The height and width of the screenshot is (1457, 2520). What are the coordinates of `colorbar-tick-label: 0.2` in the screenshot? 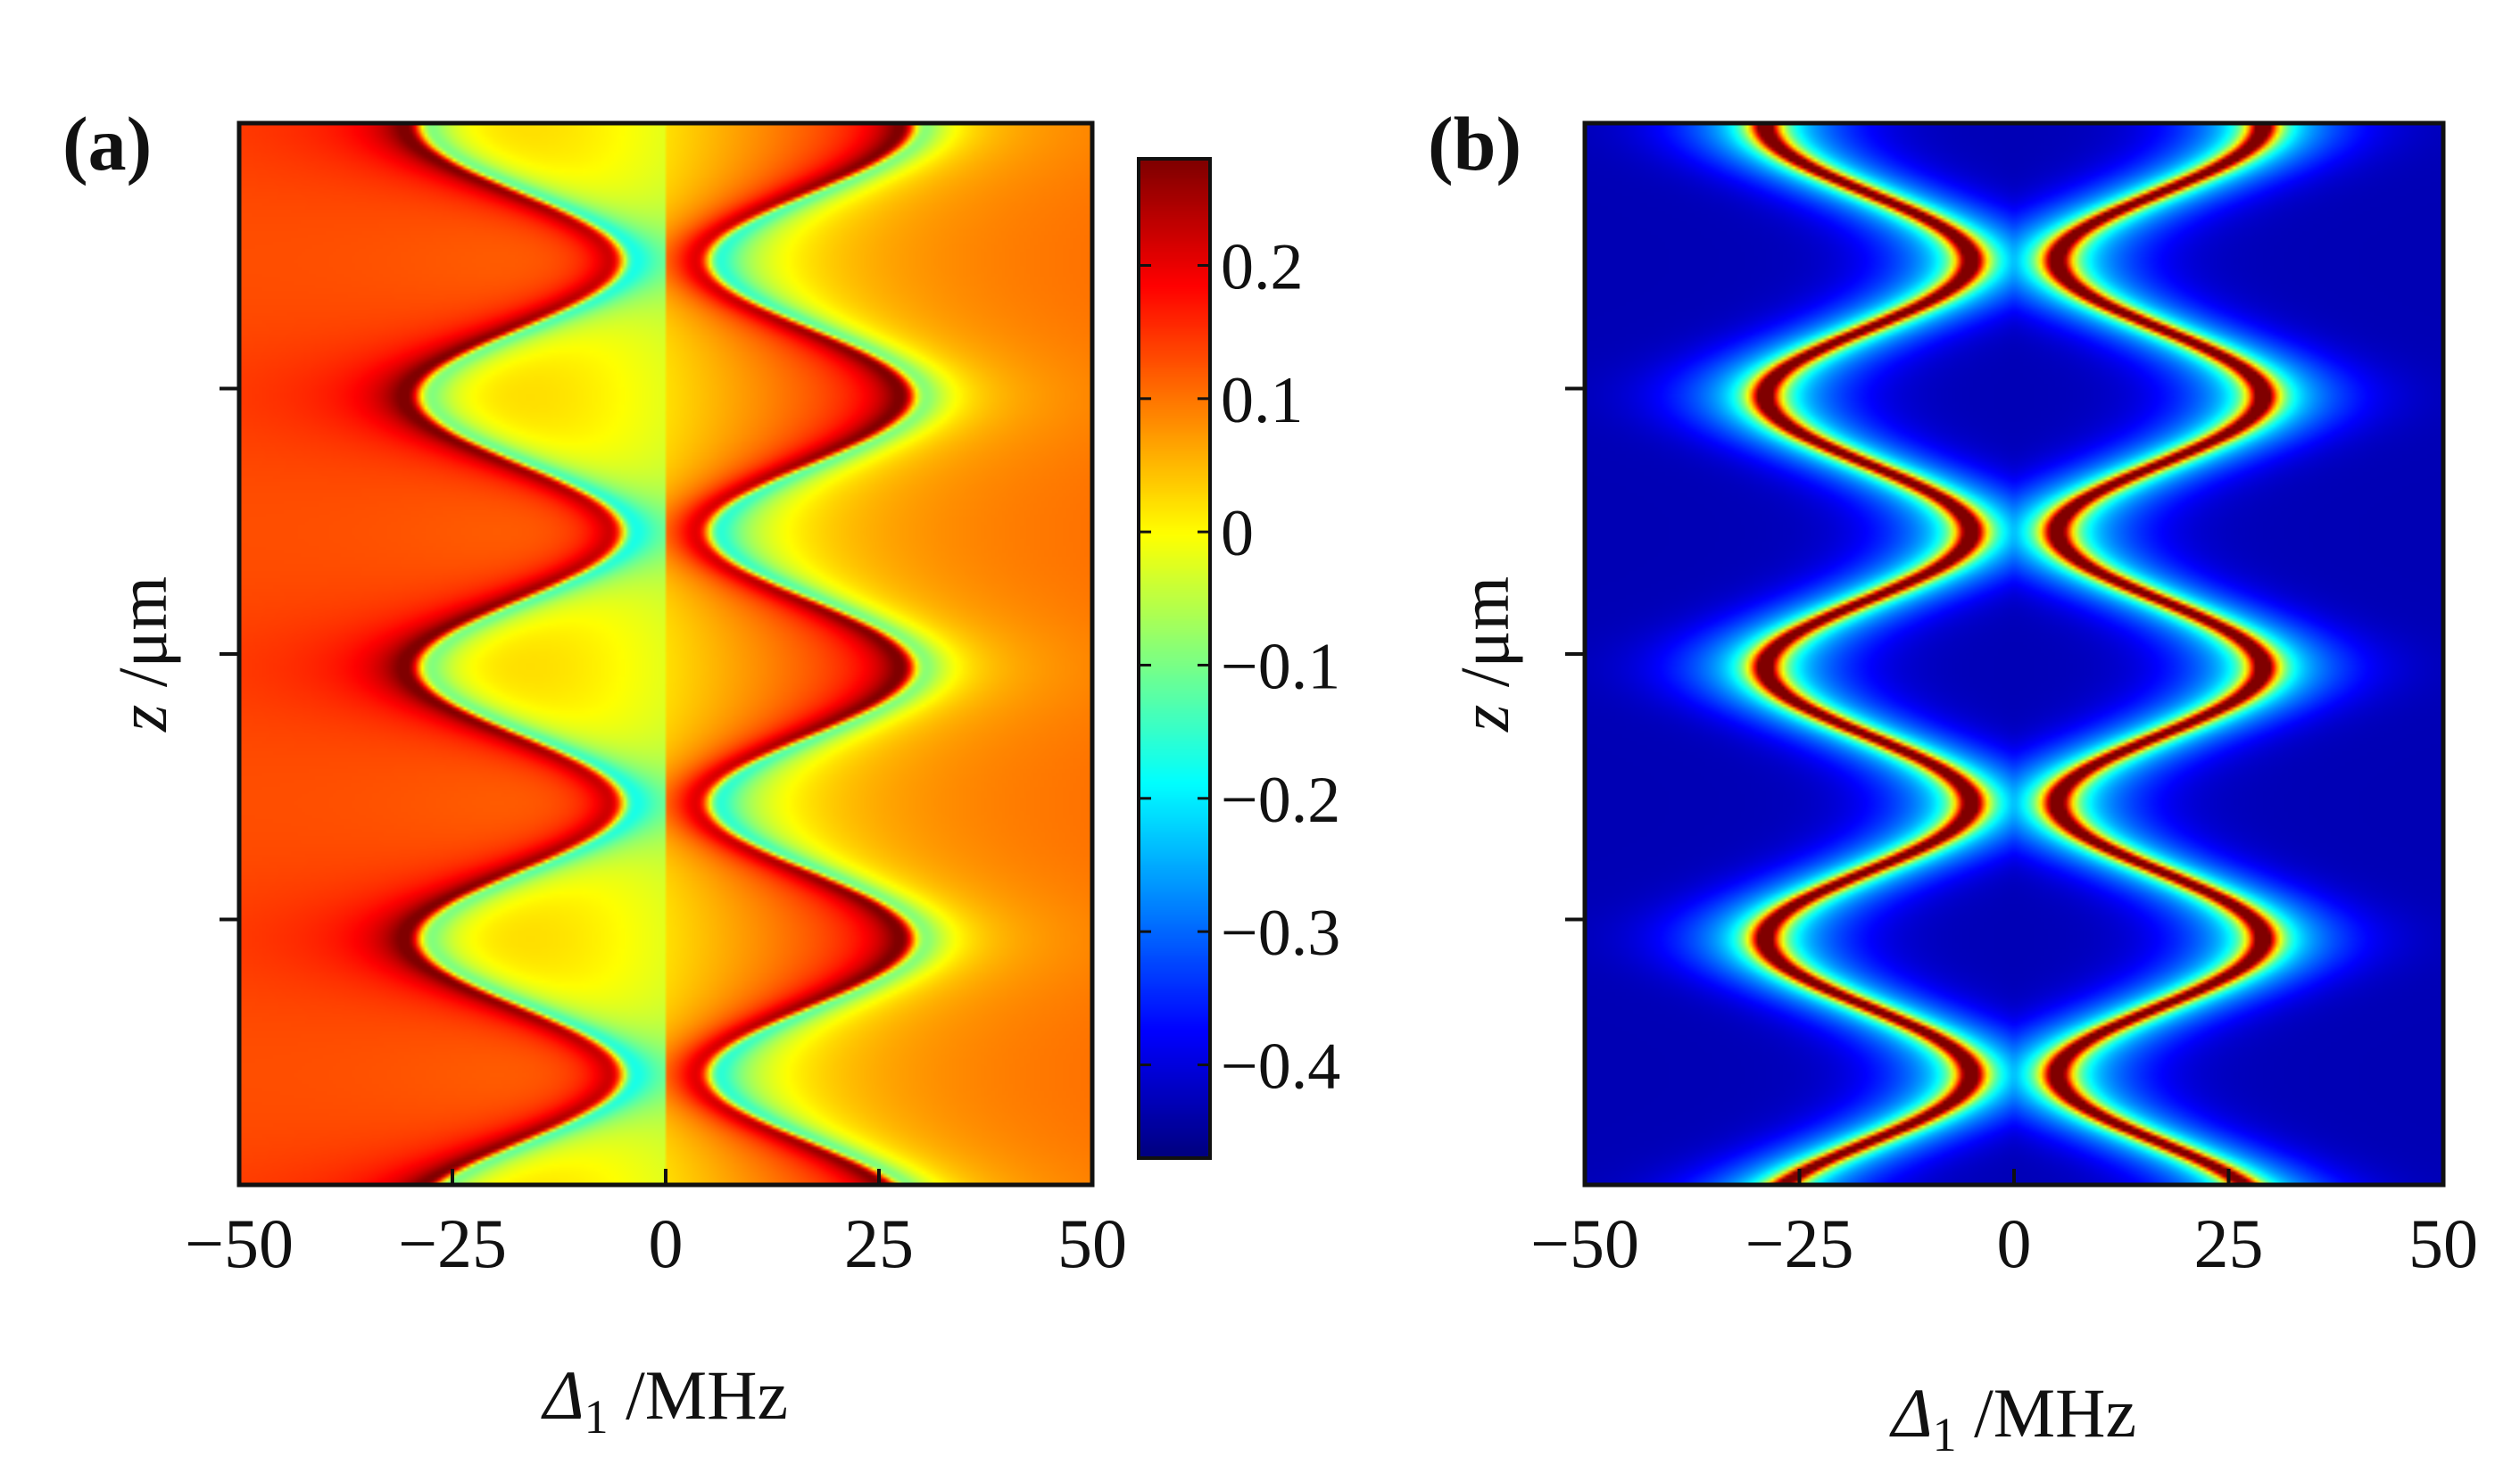 It's located at (1262, 266).